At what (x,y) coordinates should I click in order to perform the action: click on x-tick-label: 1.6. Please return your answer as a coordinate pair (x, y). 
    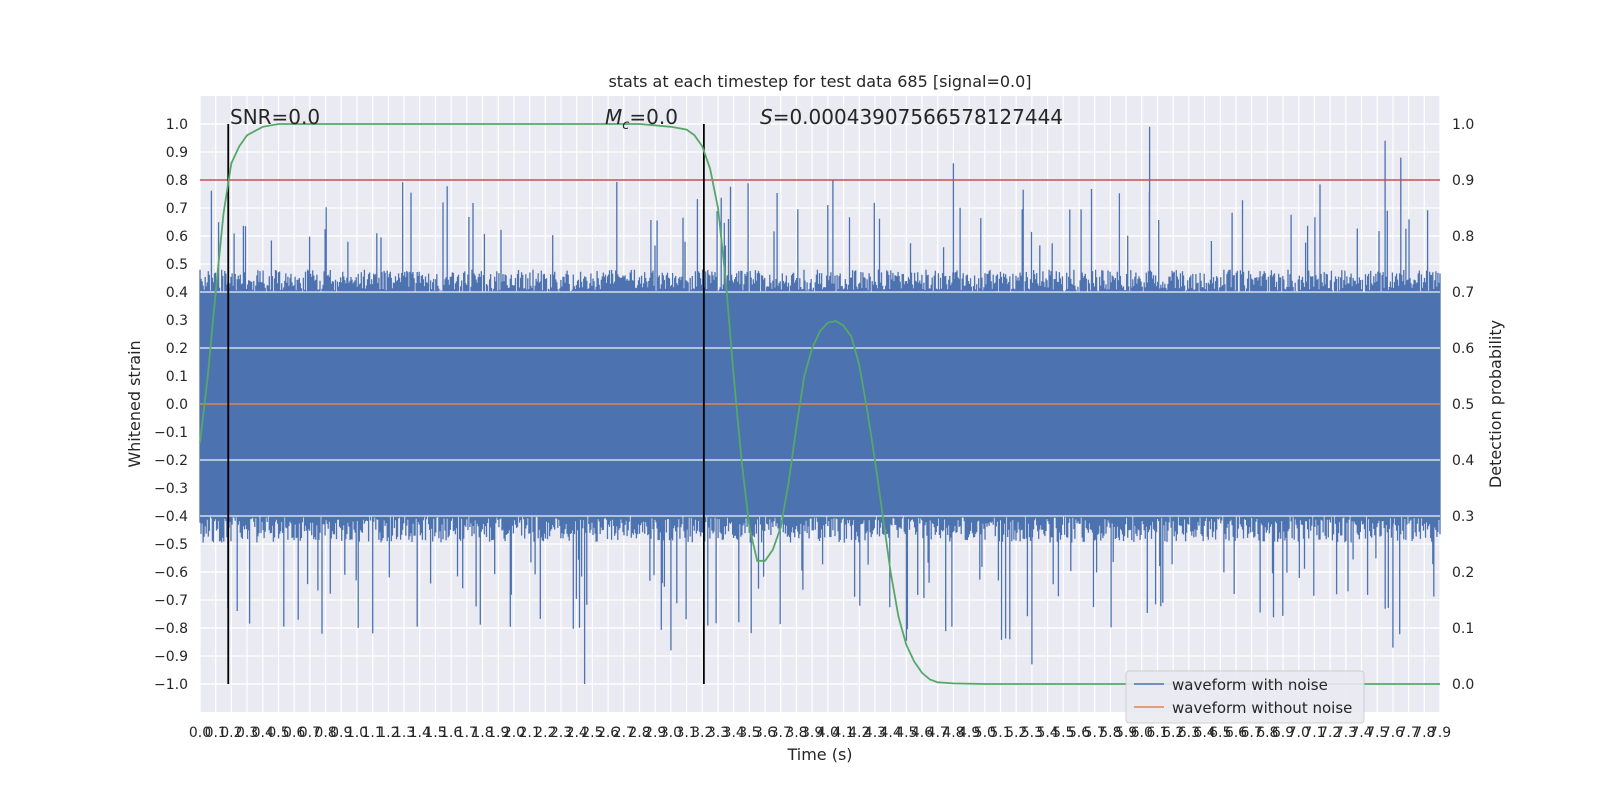
    Looking at the image, I should click on (451, 733).